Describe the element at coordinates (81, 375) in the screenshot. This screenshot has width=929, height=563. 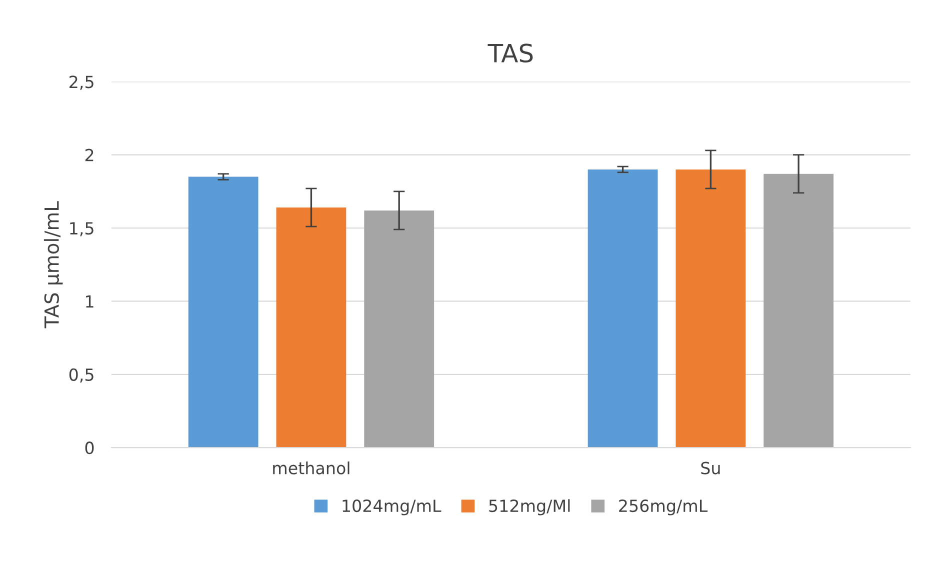
I see `y-tick-label: 0,5` at that location.